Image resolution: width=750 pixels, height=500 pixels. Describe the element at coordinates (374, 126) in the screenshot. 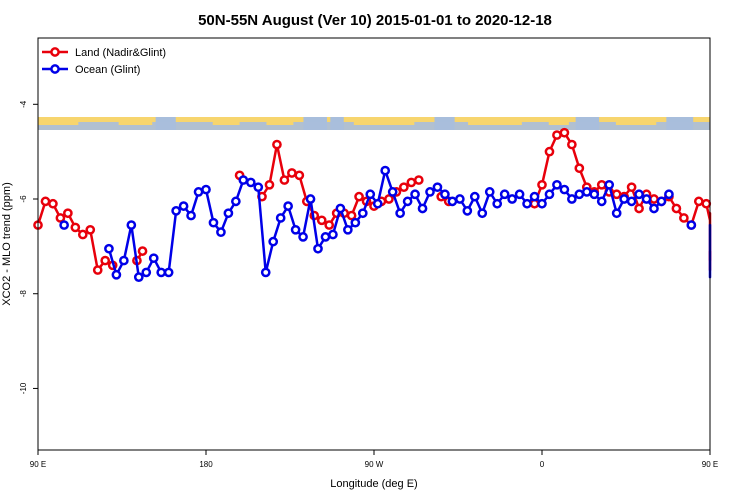

I see `map-ocean-band` at that location.